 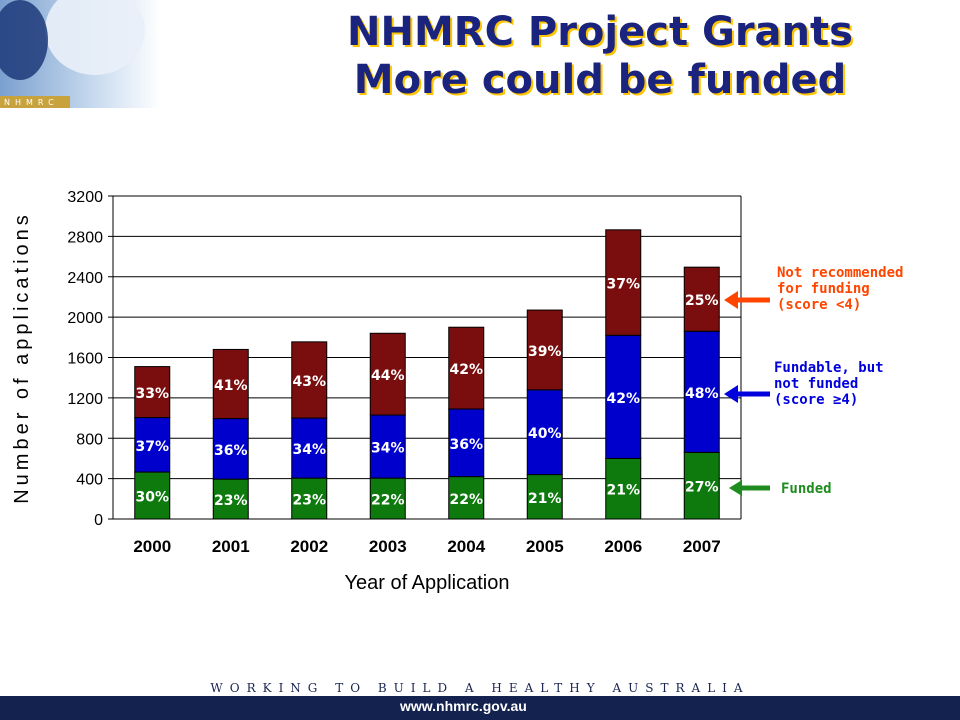 What do you see at coordinates (85, 278) in the screenshot?
I see `y-tick-label: 2400` at bounding box center [85, 278].